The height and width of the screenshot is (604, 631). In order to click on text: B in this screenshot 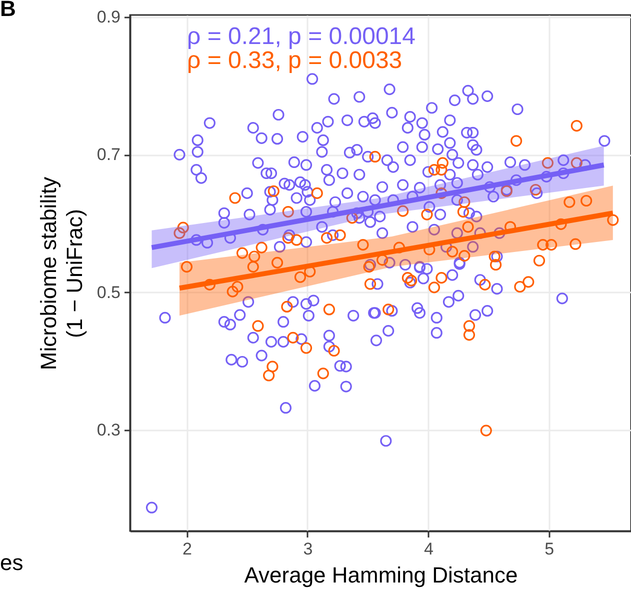, I will do `click(8, 10)`.